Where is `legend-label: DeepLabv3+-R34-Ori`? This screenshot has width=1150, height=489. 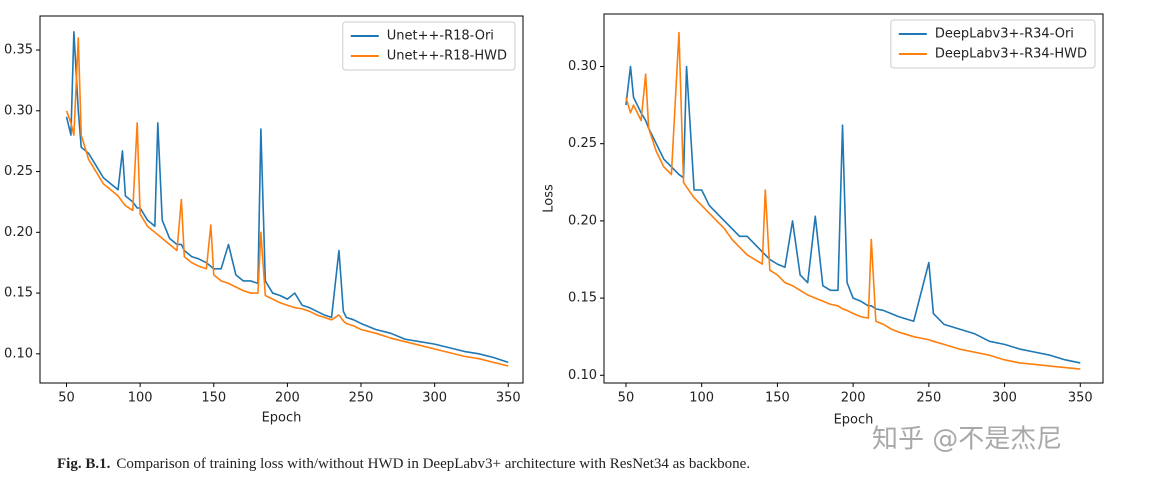 legend-label: DeepLabv3+-R34-Ori is located at coordinates (1004, 34).